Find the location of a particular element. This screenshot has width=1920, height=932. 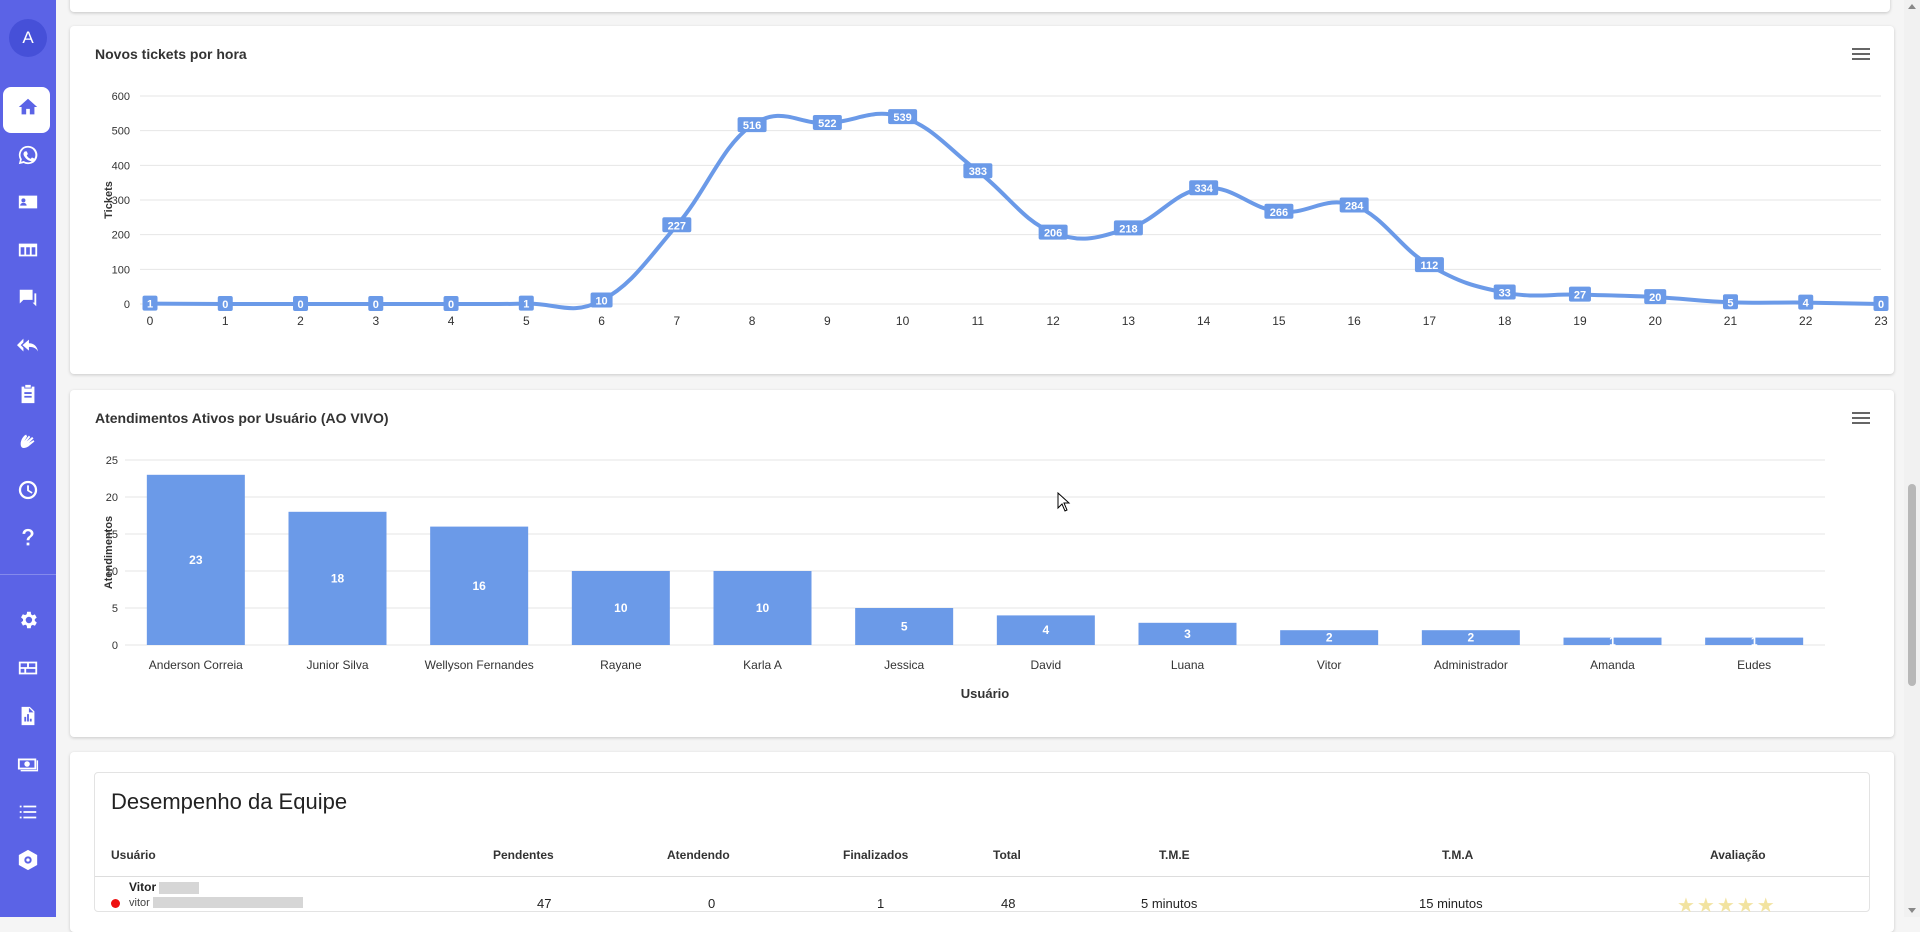

y-tick-label: 400 is located at coordinates (121, 166).